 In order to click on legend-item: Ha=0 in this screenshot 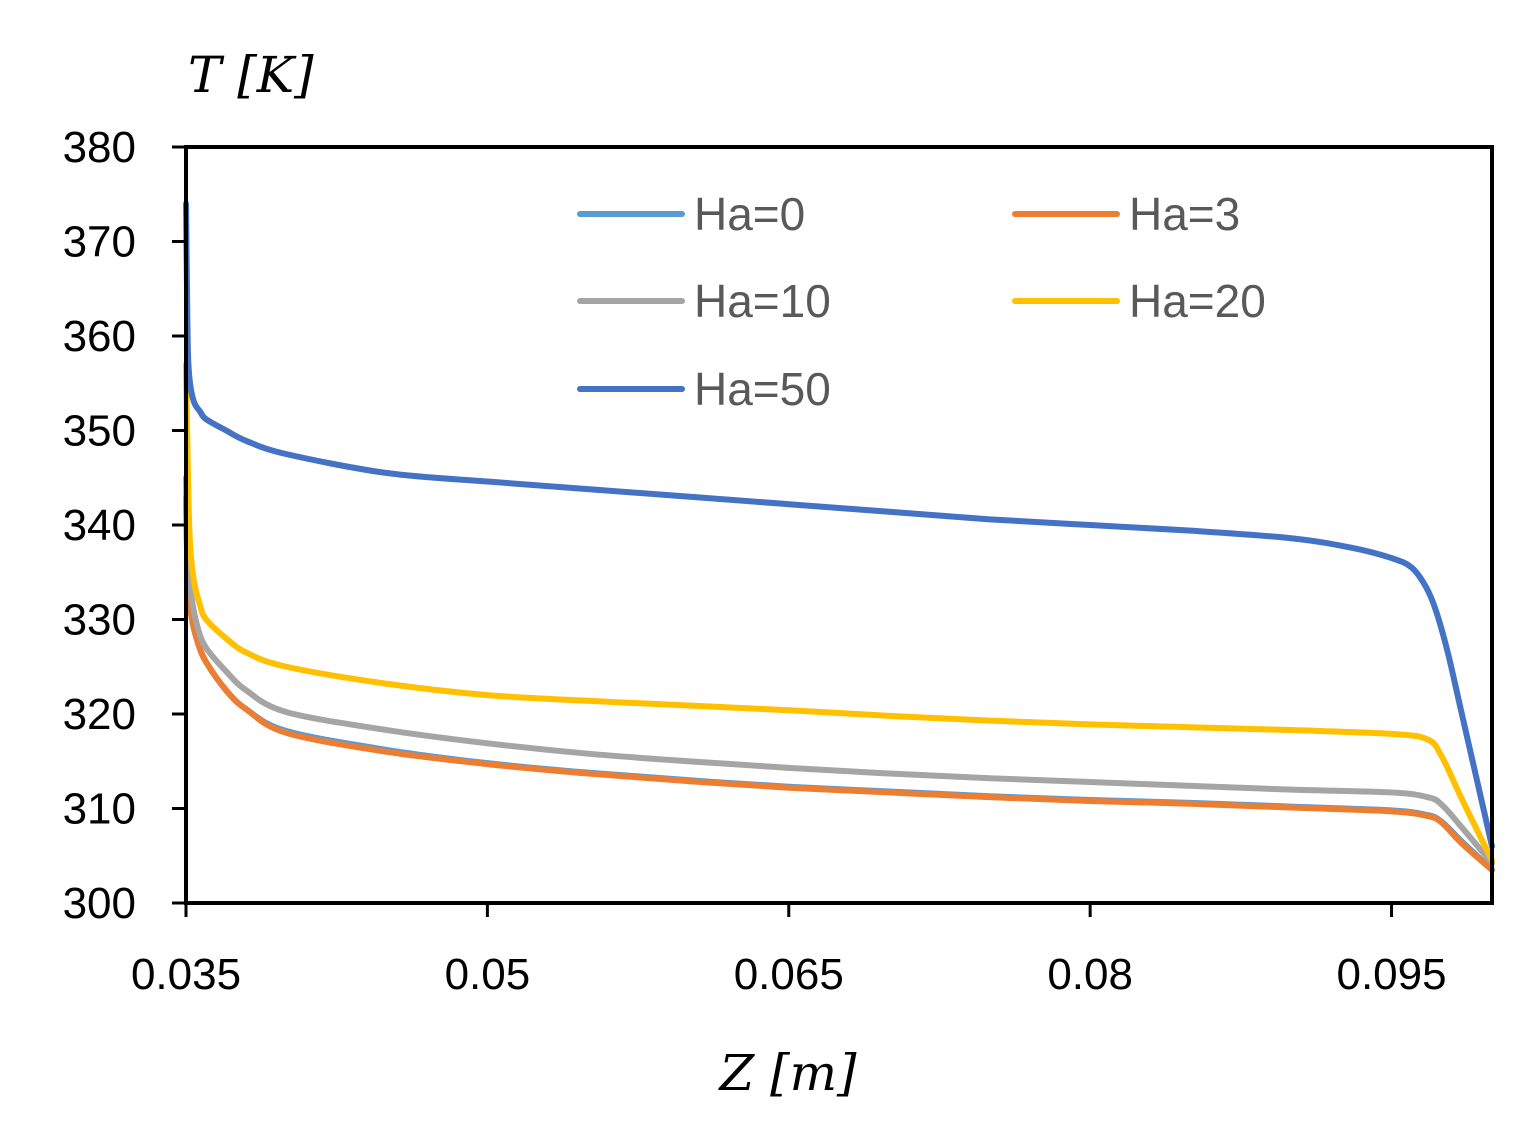, I will do `click(691, 214)`.